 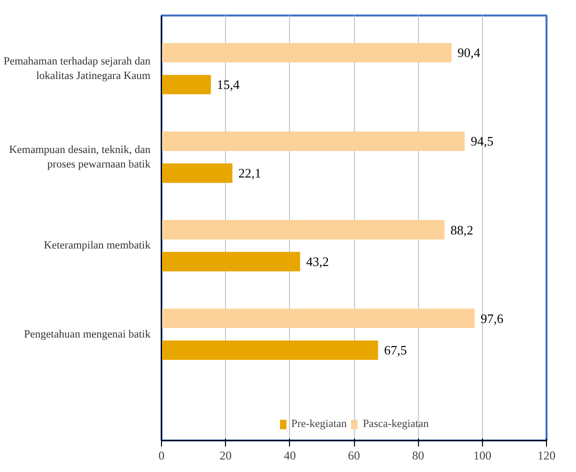 I want to click on y-tick-label: Keterampilan membatik, so click(x=97, y=246).